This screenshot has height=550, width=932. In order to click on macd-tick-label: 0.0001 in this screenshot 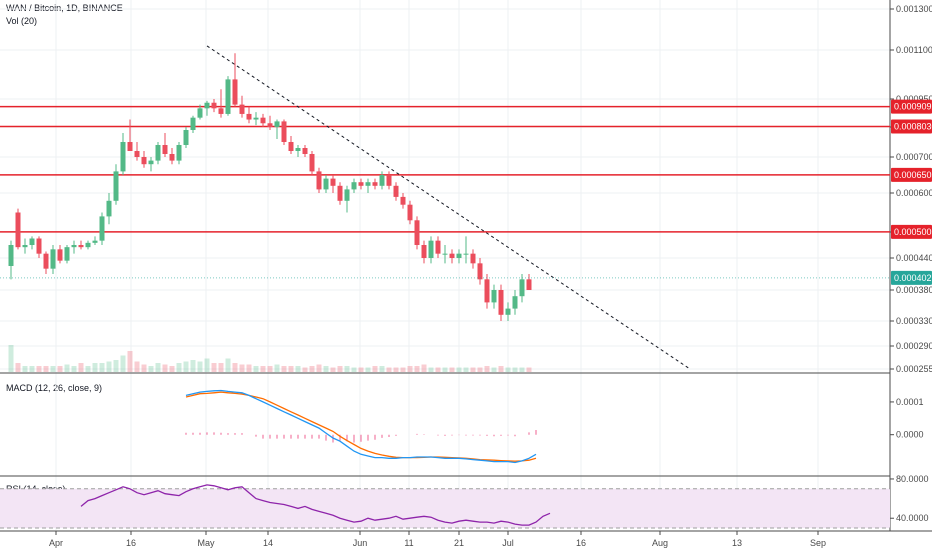, I will do `click(910, 402)`.